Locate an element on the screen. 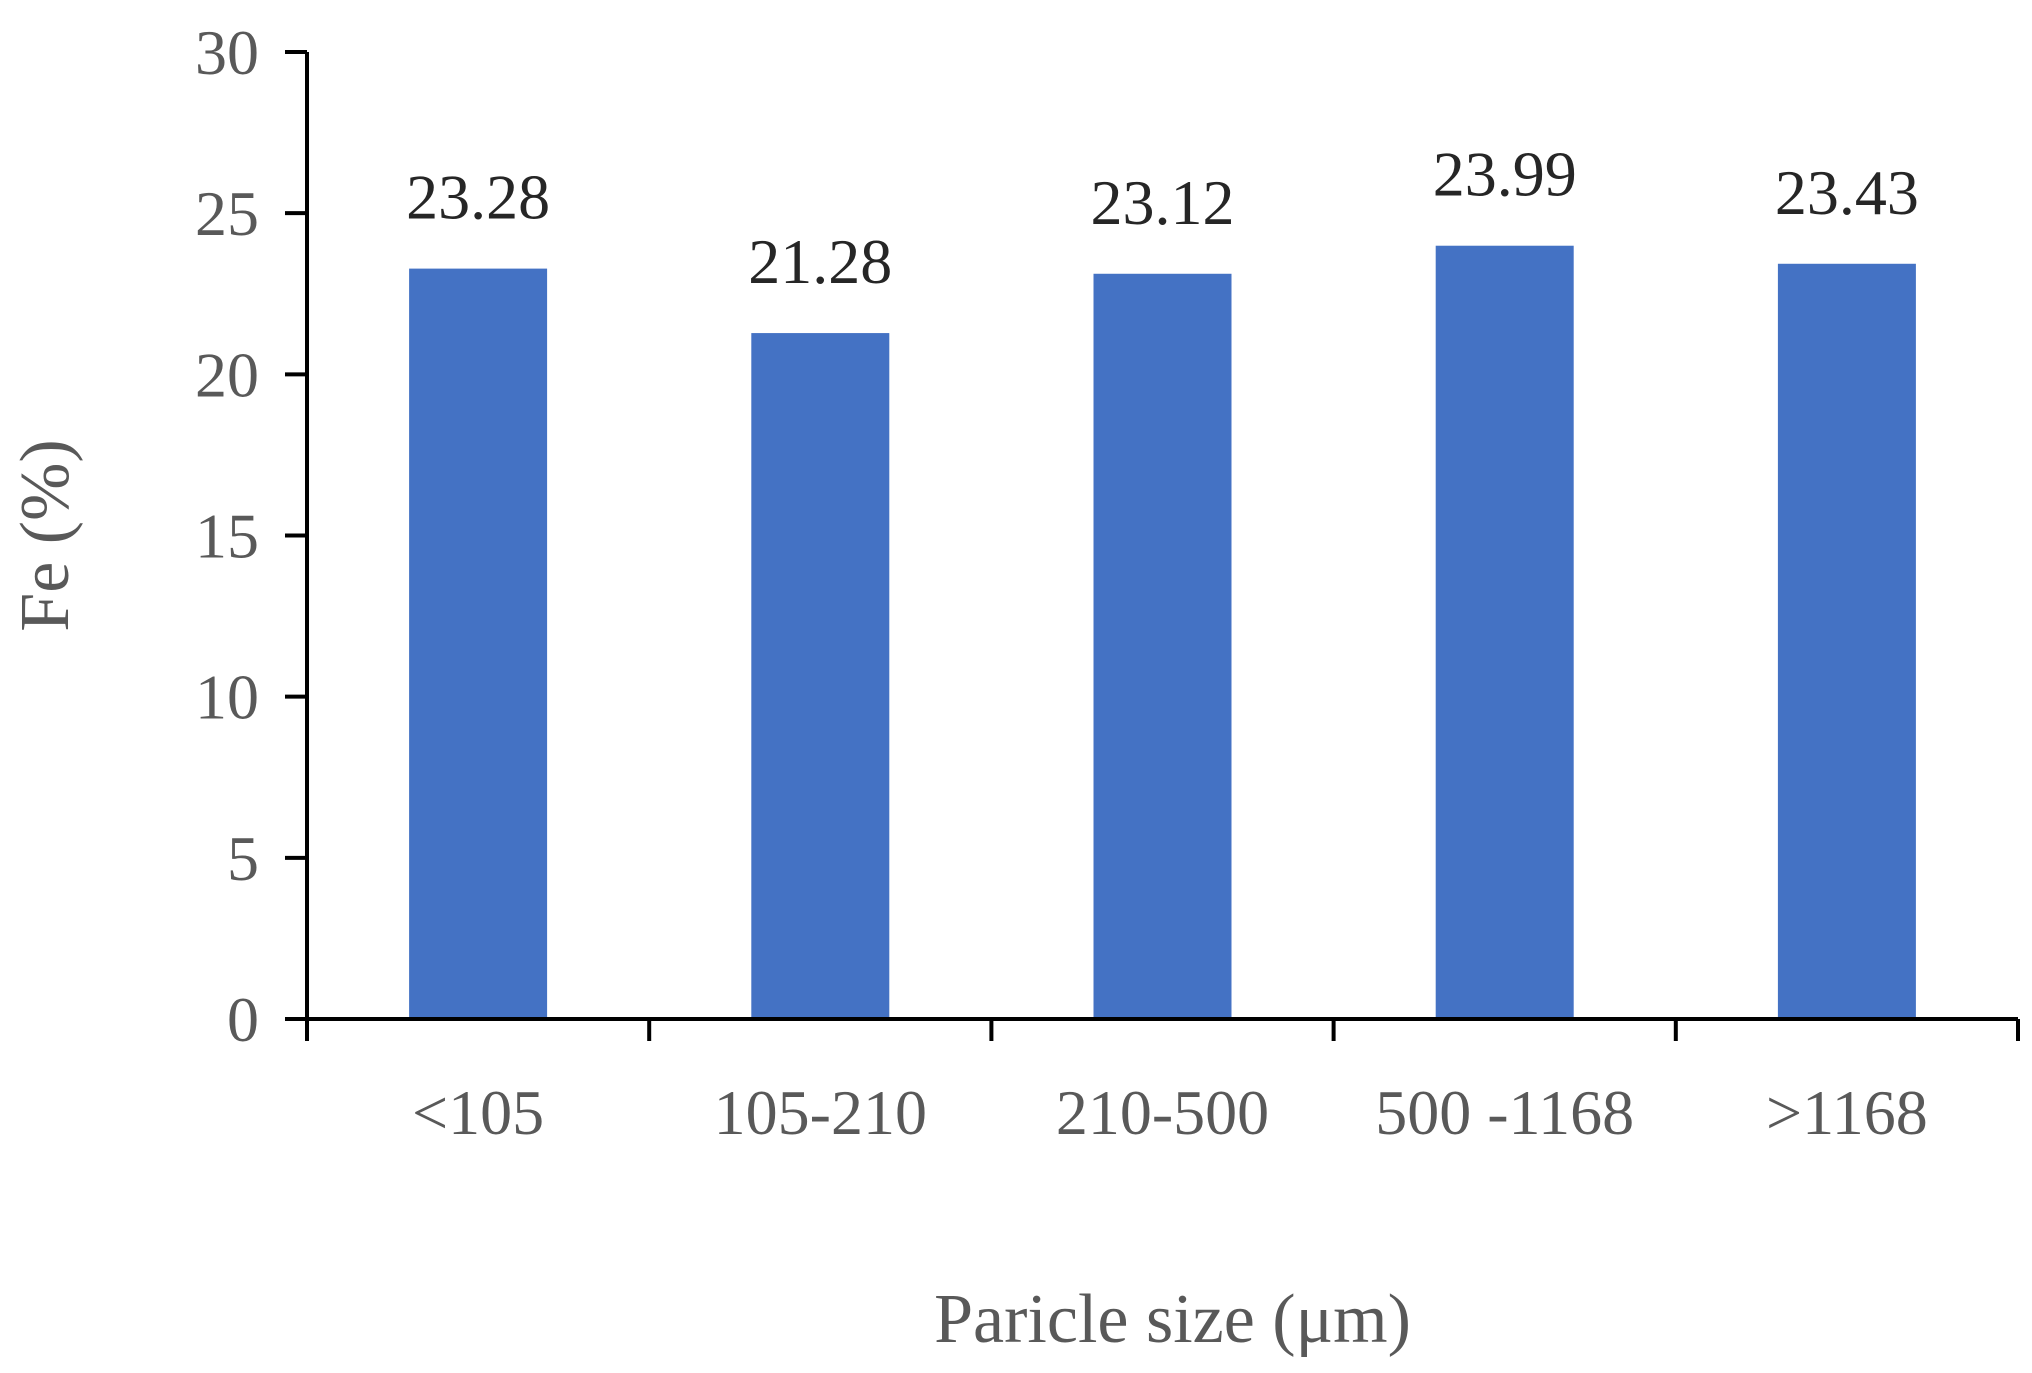  y-tick-label: 15 is located at coordinates (227, 536).